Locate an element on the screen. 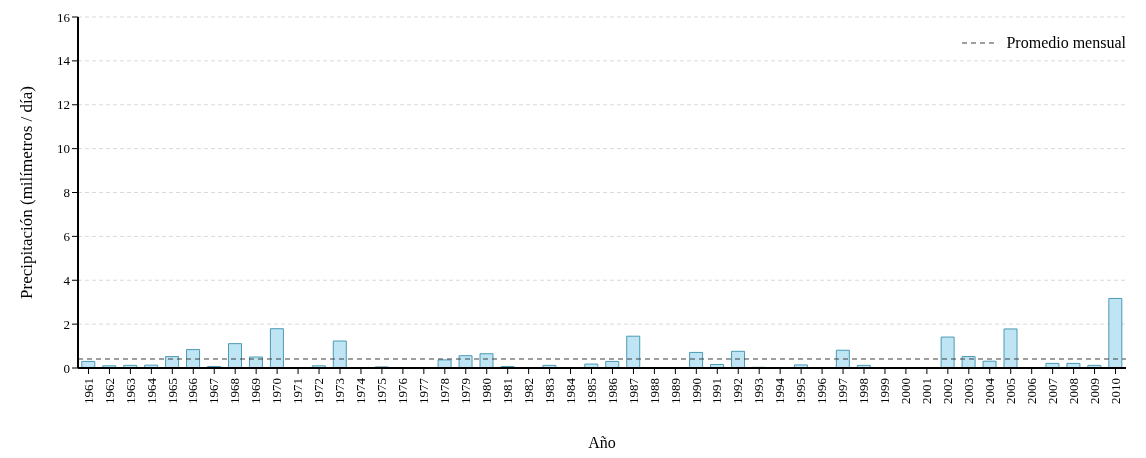  x-tick-label: 1991 is located at coordinates (717, 391).